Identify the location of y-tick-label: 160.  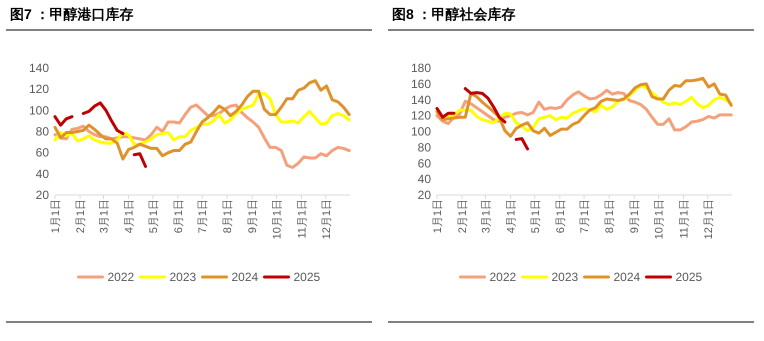
(421, 83).